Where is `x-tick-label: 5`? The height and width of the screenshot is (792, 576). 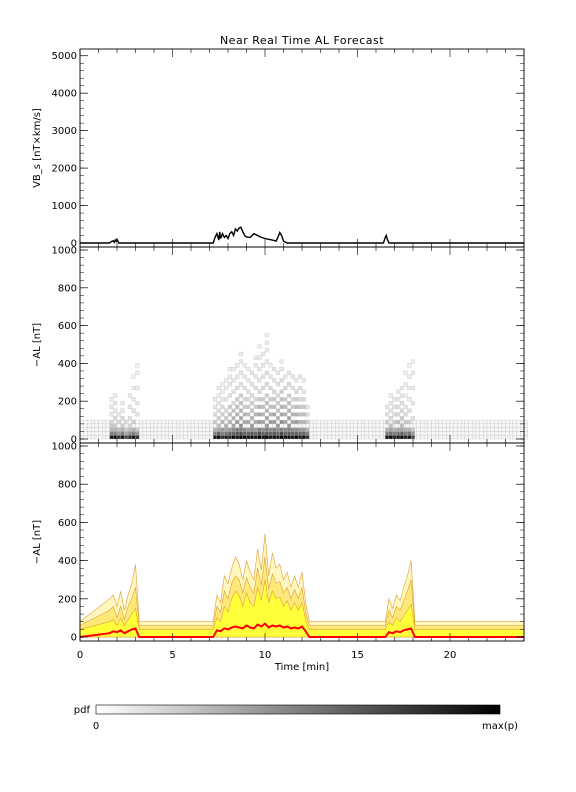 x-tick-label: 5 is located at coordinates (172, 655).